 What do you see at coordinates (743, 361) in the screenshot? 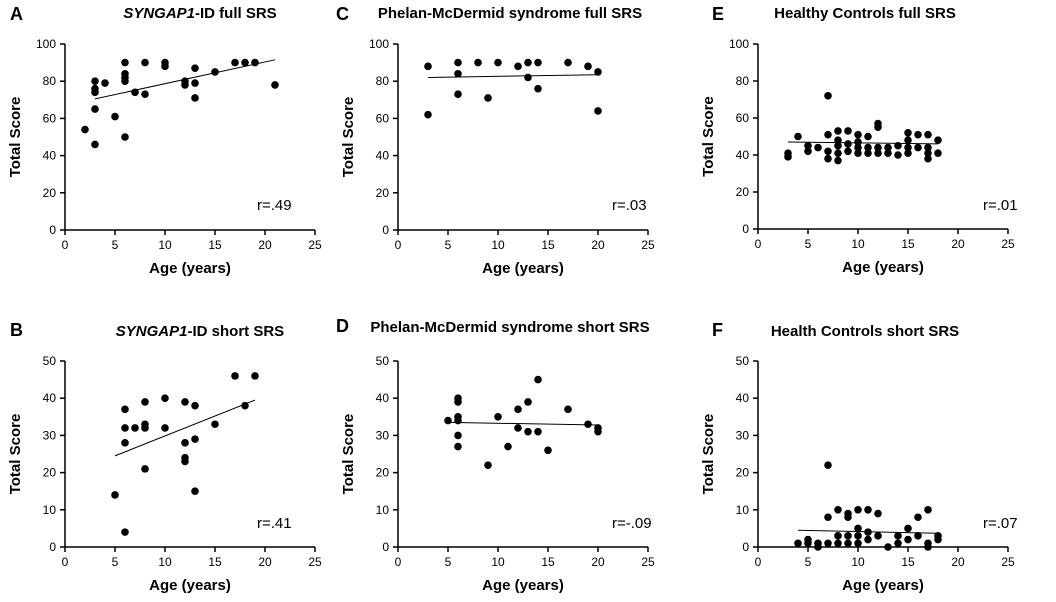
I see `y-tick-label: 50` at bounding box center [743, 361].